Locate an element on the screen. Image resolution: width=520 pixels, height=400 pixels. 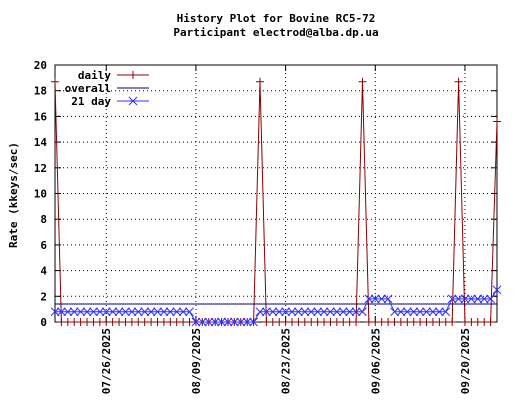
y-tick-label: 12 is located at coordinates (40, 168).